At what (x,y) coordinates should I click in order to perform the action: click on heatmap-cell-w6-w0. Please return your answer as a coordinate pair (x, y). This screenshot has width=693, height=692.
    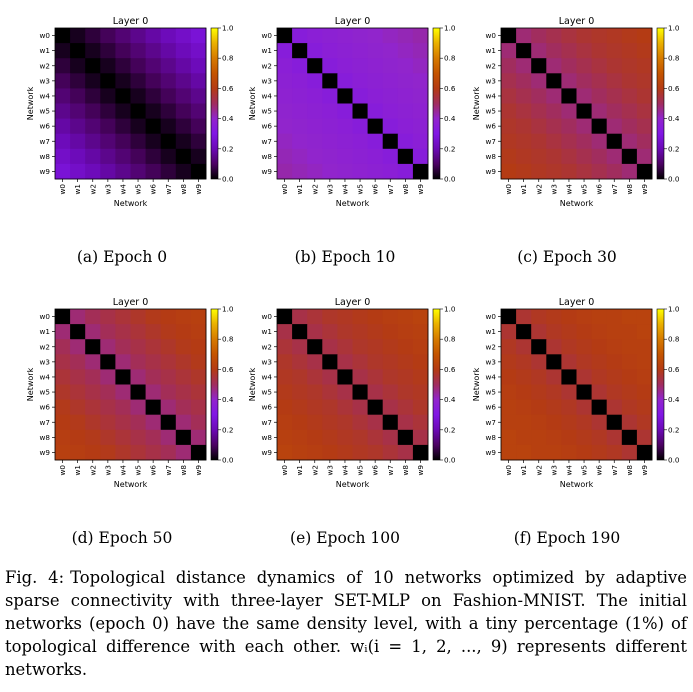
    Looking at the image, I should click on (509, 126).